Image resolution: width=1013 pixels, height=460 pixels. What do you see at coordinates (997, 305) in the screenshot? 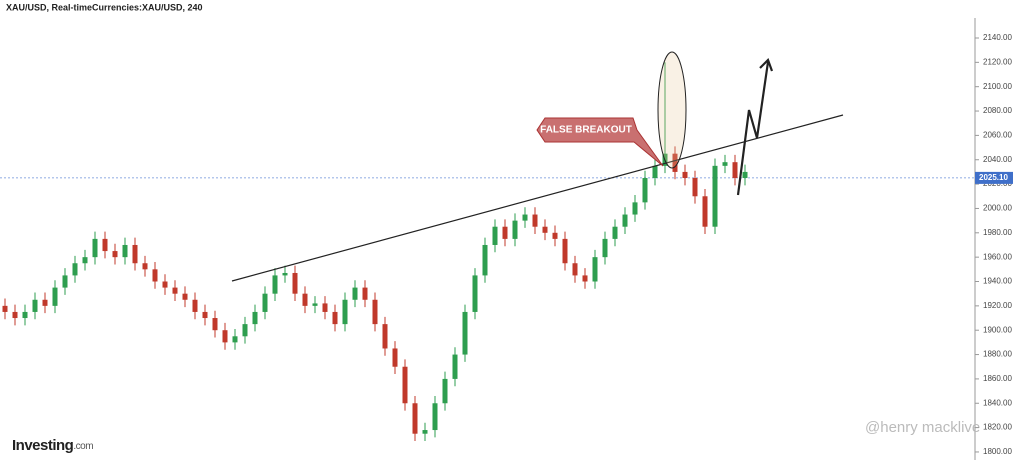
I see `y-tick-label: 1920.00` at bounding box center [997, 305].